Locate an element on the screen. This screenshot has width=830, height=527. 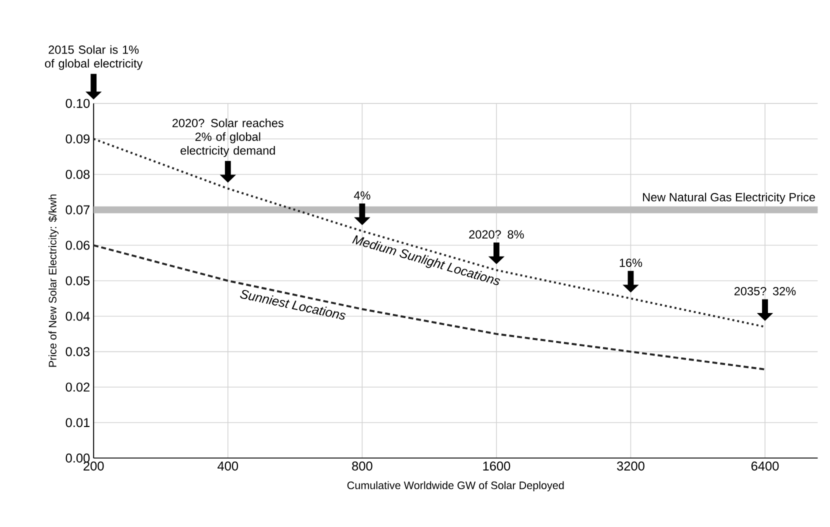
annotation: 2035? 32% is located at coordinates (765, 291).